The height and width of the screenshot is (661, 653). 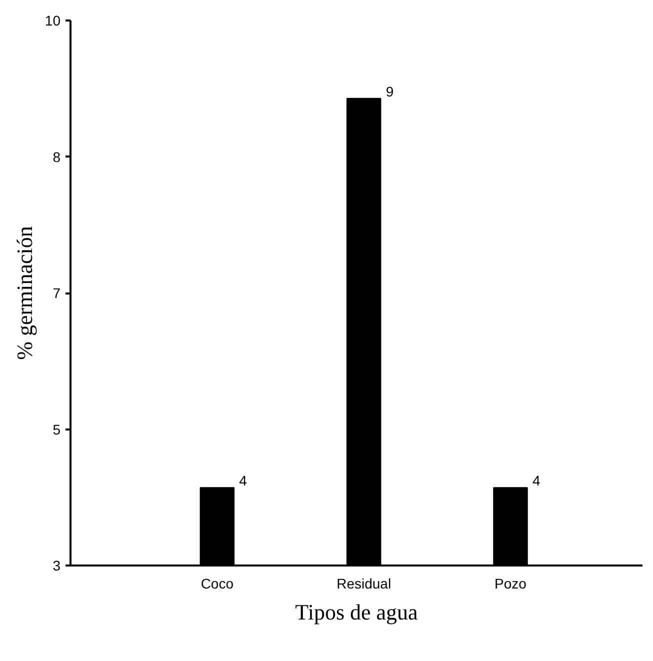 I want to click on y-tick-label: 7, so click(x=56, y=293).